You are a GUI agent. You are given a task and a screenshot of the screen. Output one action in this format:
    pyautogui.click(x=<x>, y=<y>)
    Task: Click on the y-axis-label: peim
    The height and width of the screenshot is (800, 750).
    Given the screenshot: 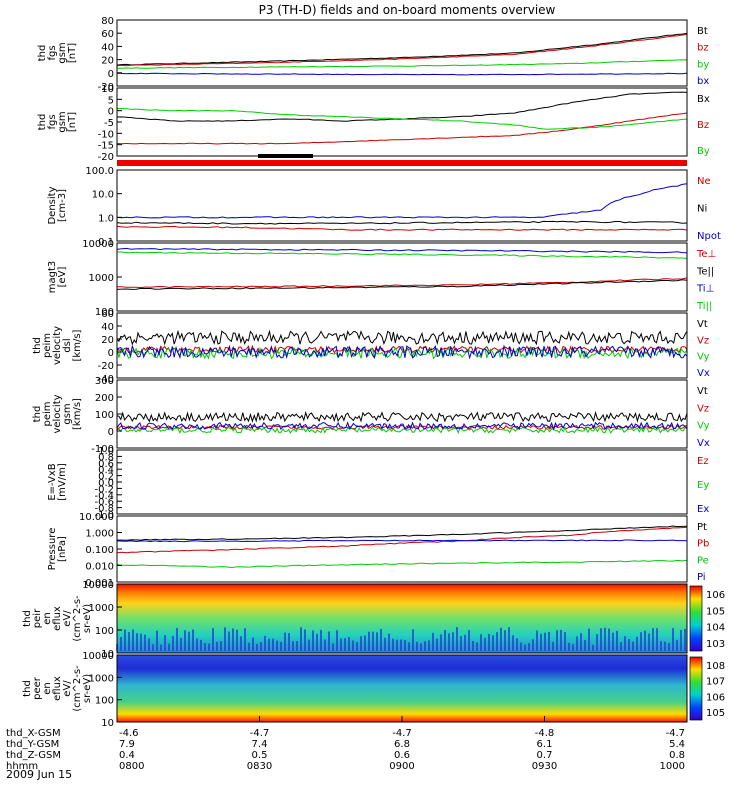 What is the action you would take?
    pyautogui.click(x=47, y=345)
    